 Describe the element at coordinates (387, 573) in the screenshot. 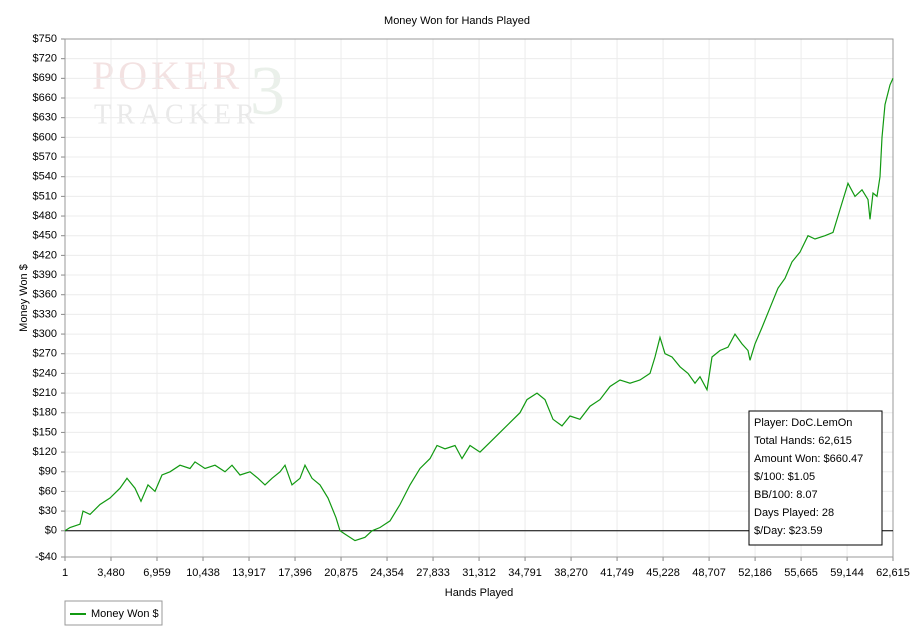

I see `x-tick-label: 24,354` at that location.